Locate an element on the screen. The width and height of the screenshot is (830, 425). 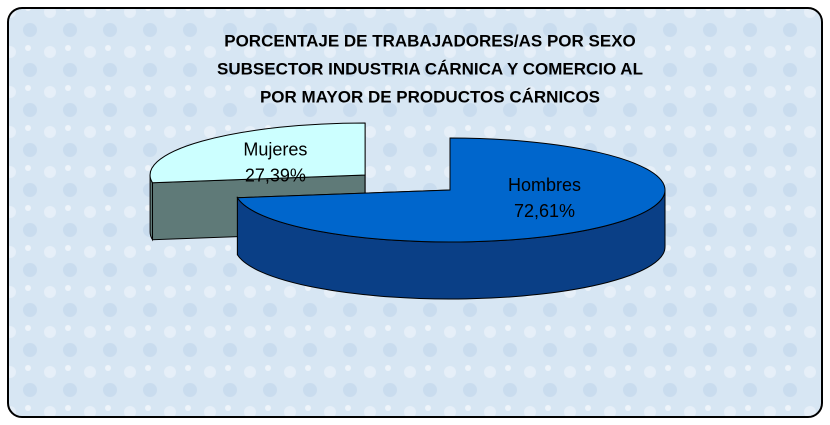
value-label: 27,39% is located at coordinates (275, 175).